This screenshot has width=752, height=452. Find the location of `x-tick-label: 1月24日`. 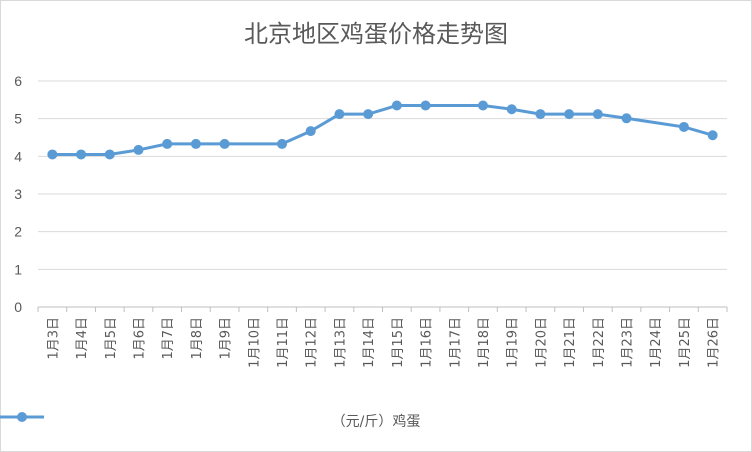

x-tick-label: 1月24日 is located at coordinates (656, 342).